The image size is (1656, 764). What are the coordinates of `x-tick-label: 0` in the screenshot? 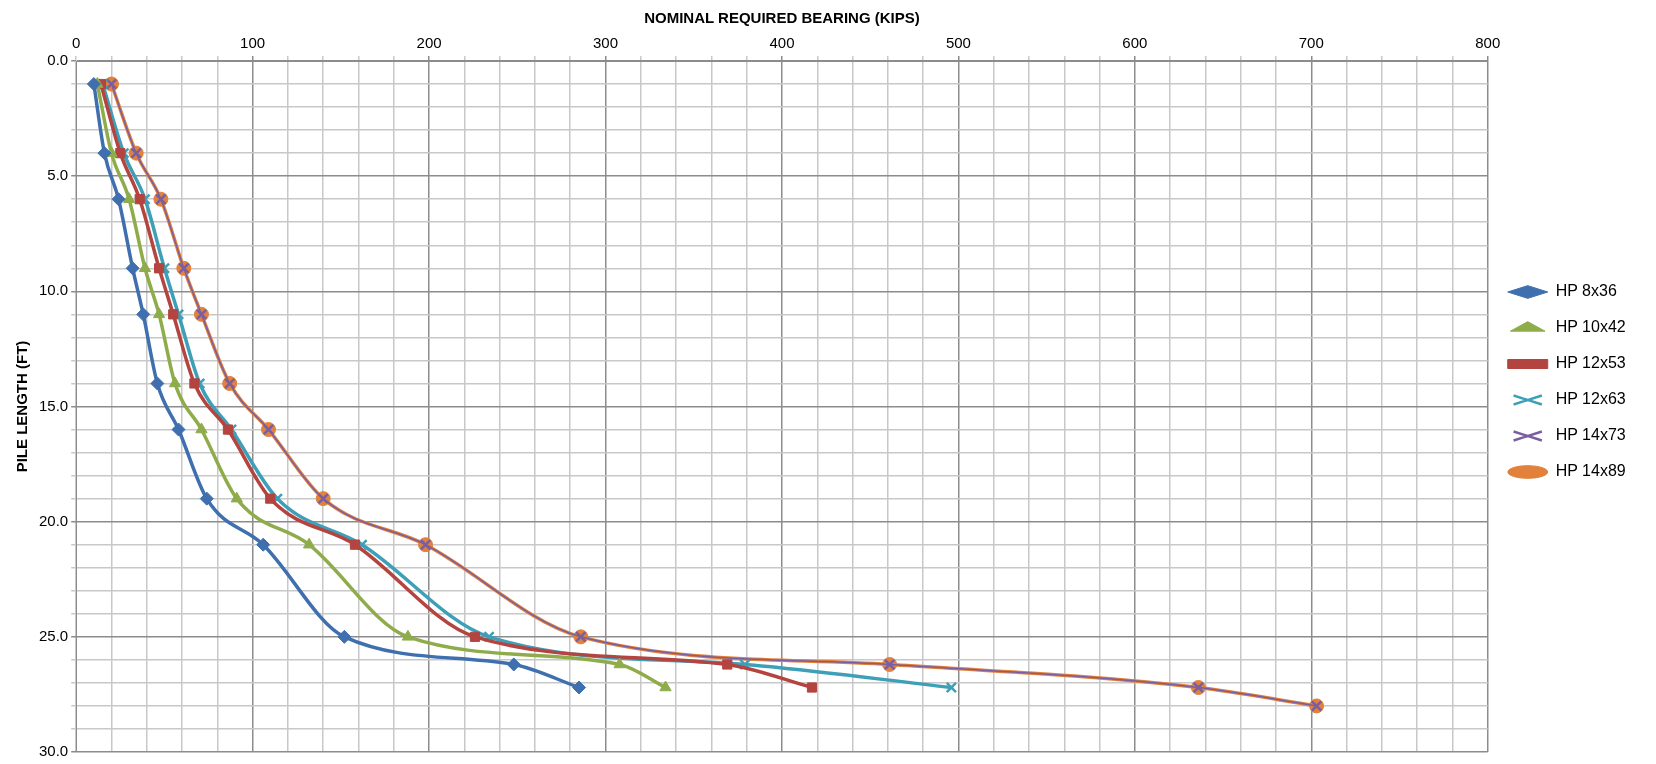 It's located at (76, 43).